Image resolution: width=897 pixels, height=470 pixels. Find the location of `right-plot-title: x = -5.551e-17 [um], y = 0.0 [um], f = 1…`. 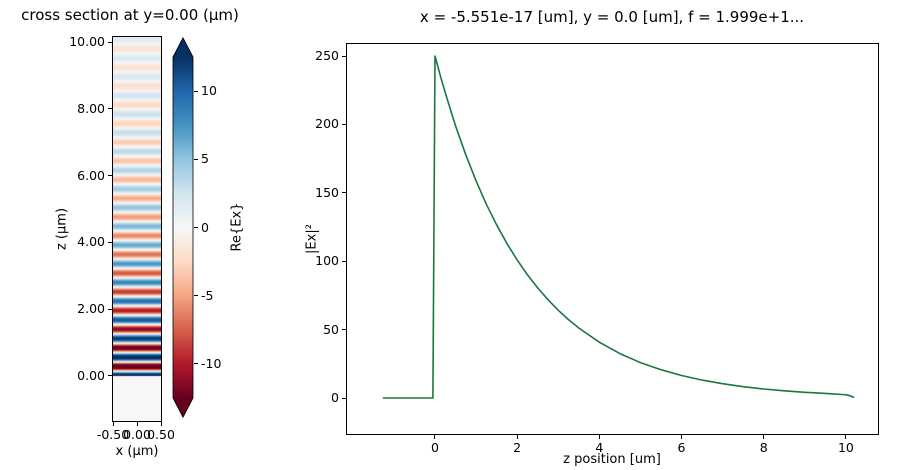

right-plot-title: x = -5.551e-17 [um], y = 0.0 [um], f = 1… is located at coordinates (612, 17).